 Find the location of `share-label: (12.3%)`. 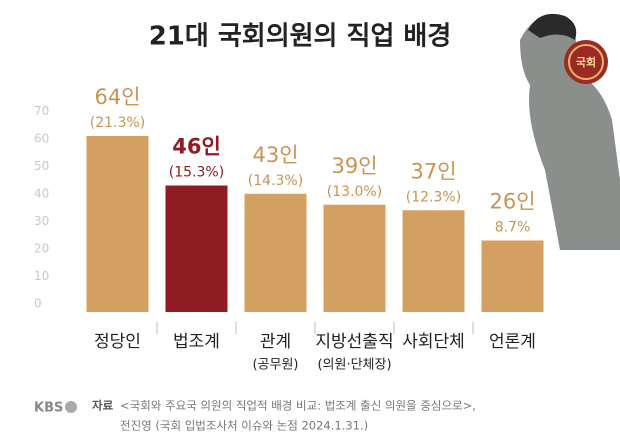

share-label: (12.3%) is located at coordinates (433, 197).